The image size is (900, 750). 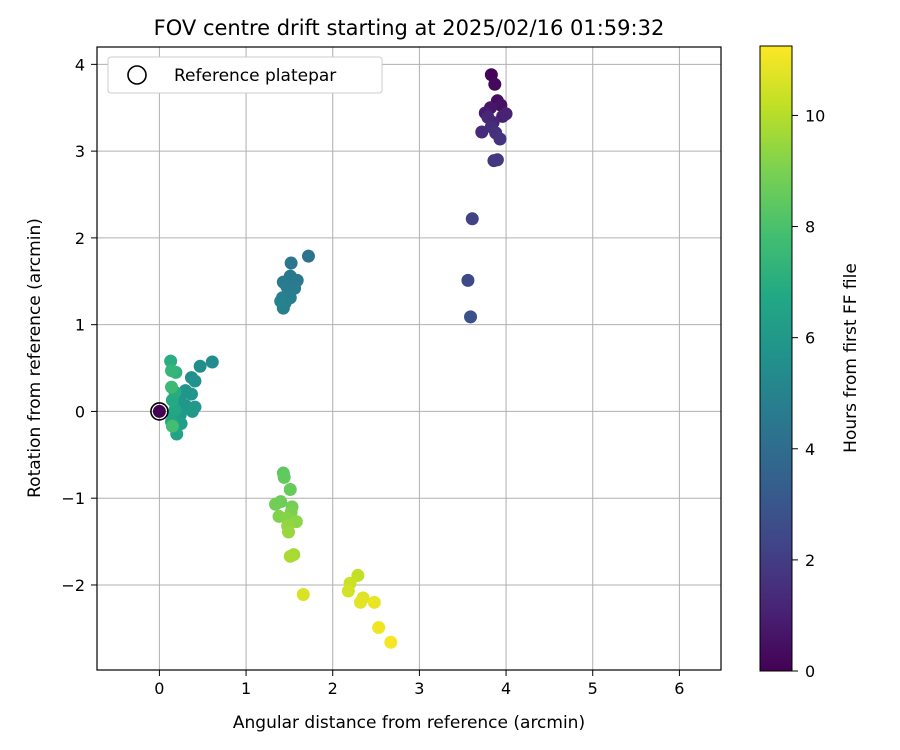 What do you see at coordinates (35, 358) in the screenshot?
I see `y-axis-label: Rotation from reference (arcmin)` at bounding box center [35, 358].